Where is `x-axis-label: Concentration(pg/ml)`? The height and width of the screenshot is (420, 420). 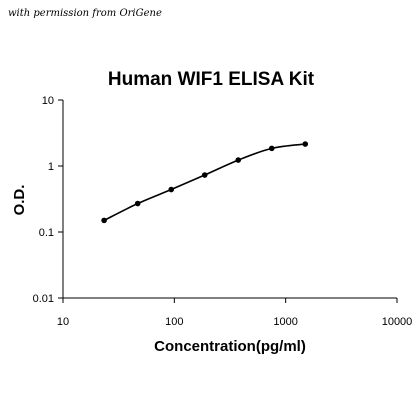
x-axis-label: Concentration(pg/ml) is located at coordinates (230, 346).